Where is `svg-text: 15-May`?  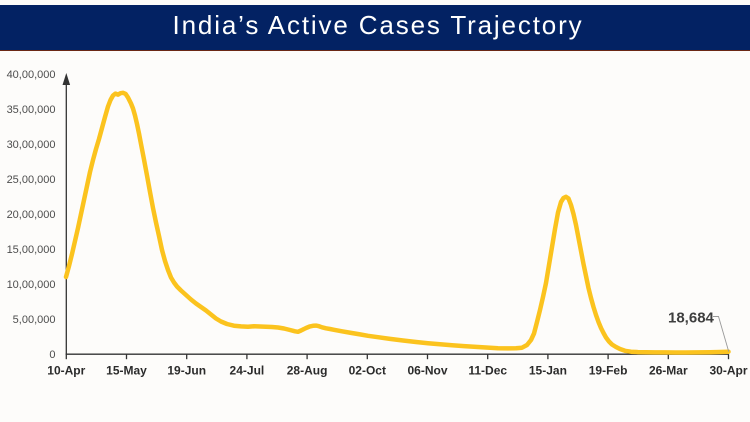 svg-text: 15-May is located at coordinates (126, 371).